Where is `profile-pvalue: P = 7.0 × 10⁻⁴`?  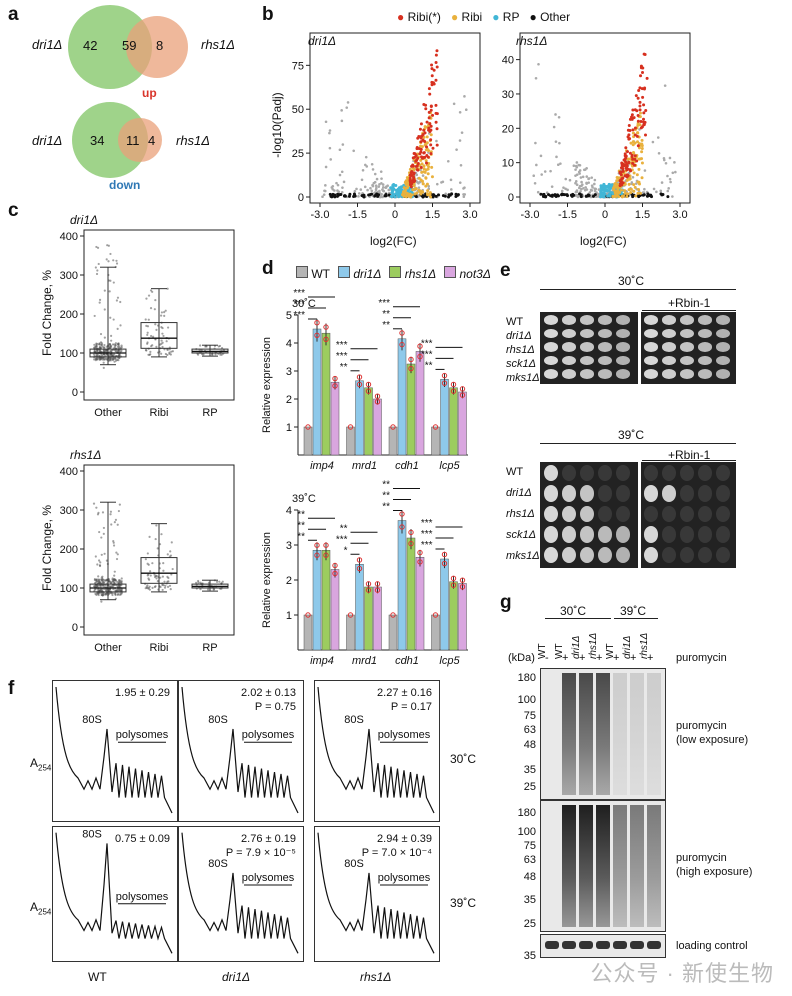 profile-pvalue: P = 7.0 × 10⁻⁴ is located at coordinates (397, 853).